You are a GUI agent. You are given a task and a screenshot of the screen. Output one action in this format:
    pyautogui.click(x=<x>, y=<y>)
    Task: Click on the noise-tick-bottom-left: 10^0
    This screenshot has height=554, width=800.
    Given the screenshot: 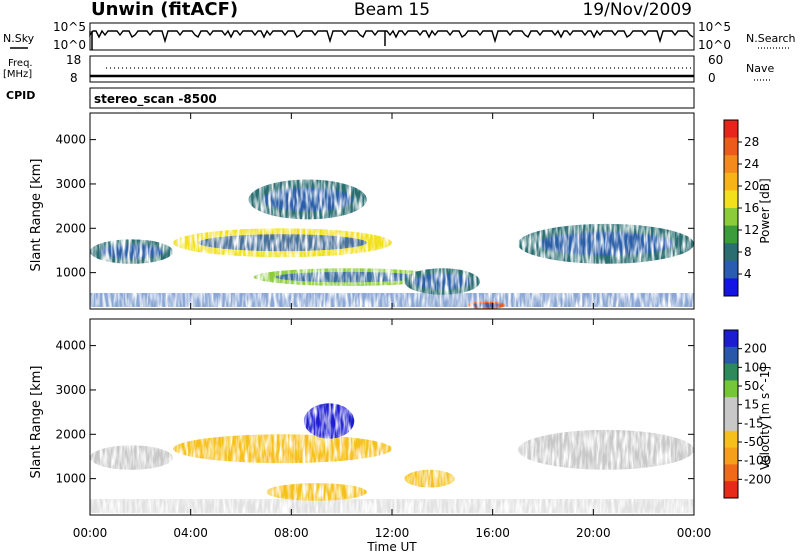 What is the action you would take?
    pyautogui.click(x=69, y=45)
    